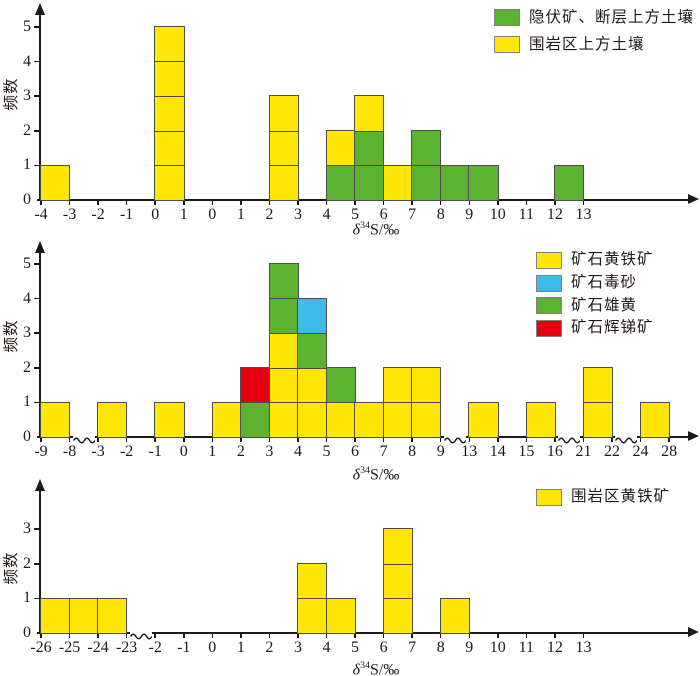 This screenshot has height=676, width=700. Describe the element at coordinates (621, 496) in the screenshot. I see `legend-label: 围岩区黄铁矿` at that location.